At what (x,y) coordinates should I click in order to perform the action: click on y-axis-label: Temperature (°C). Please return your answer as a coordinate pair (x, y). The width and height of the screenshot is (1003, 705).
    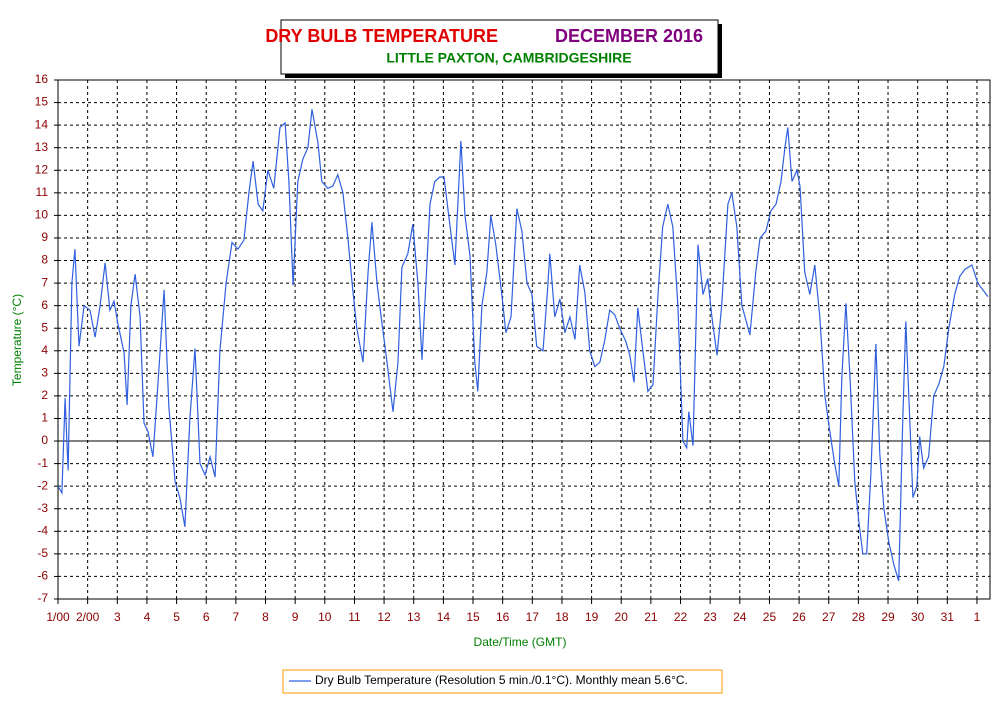
    Looking at the image, I should click on (17, 340).